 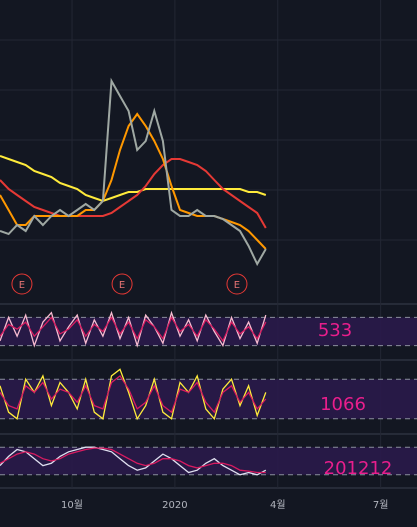 What do you see at coordinates (381, 505) in the screenshot?
I see `x-tick-label: 7월` at bounding box center [381, 505].